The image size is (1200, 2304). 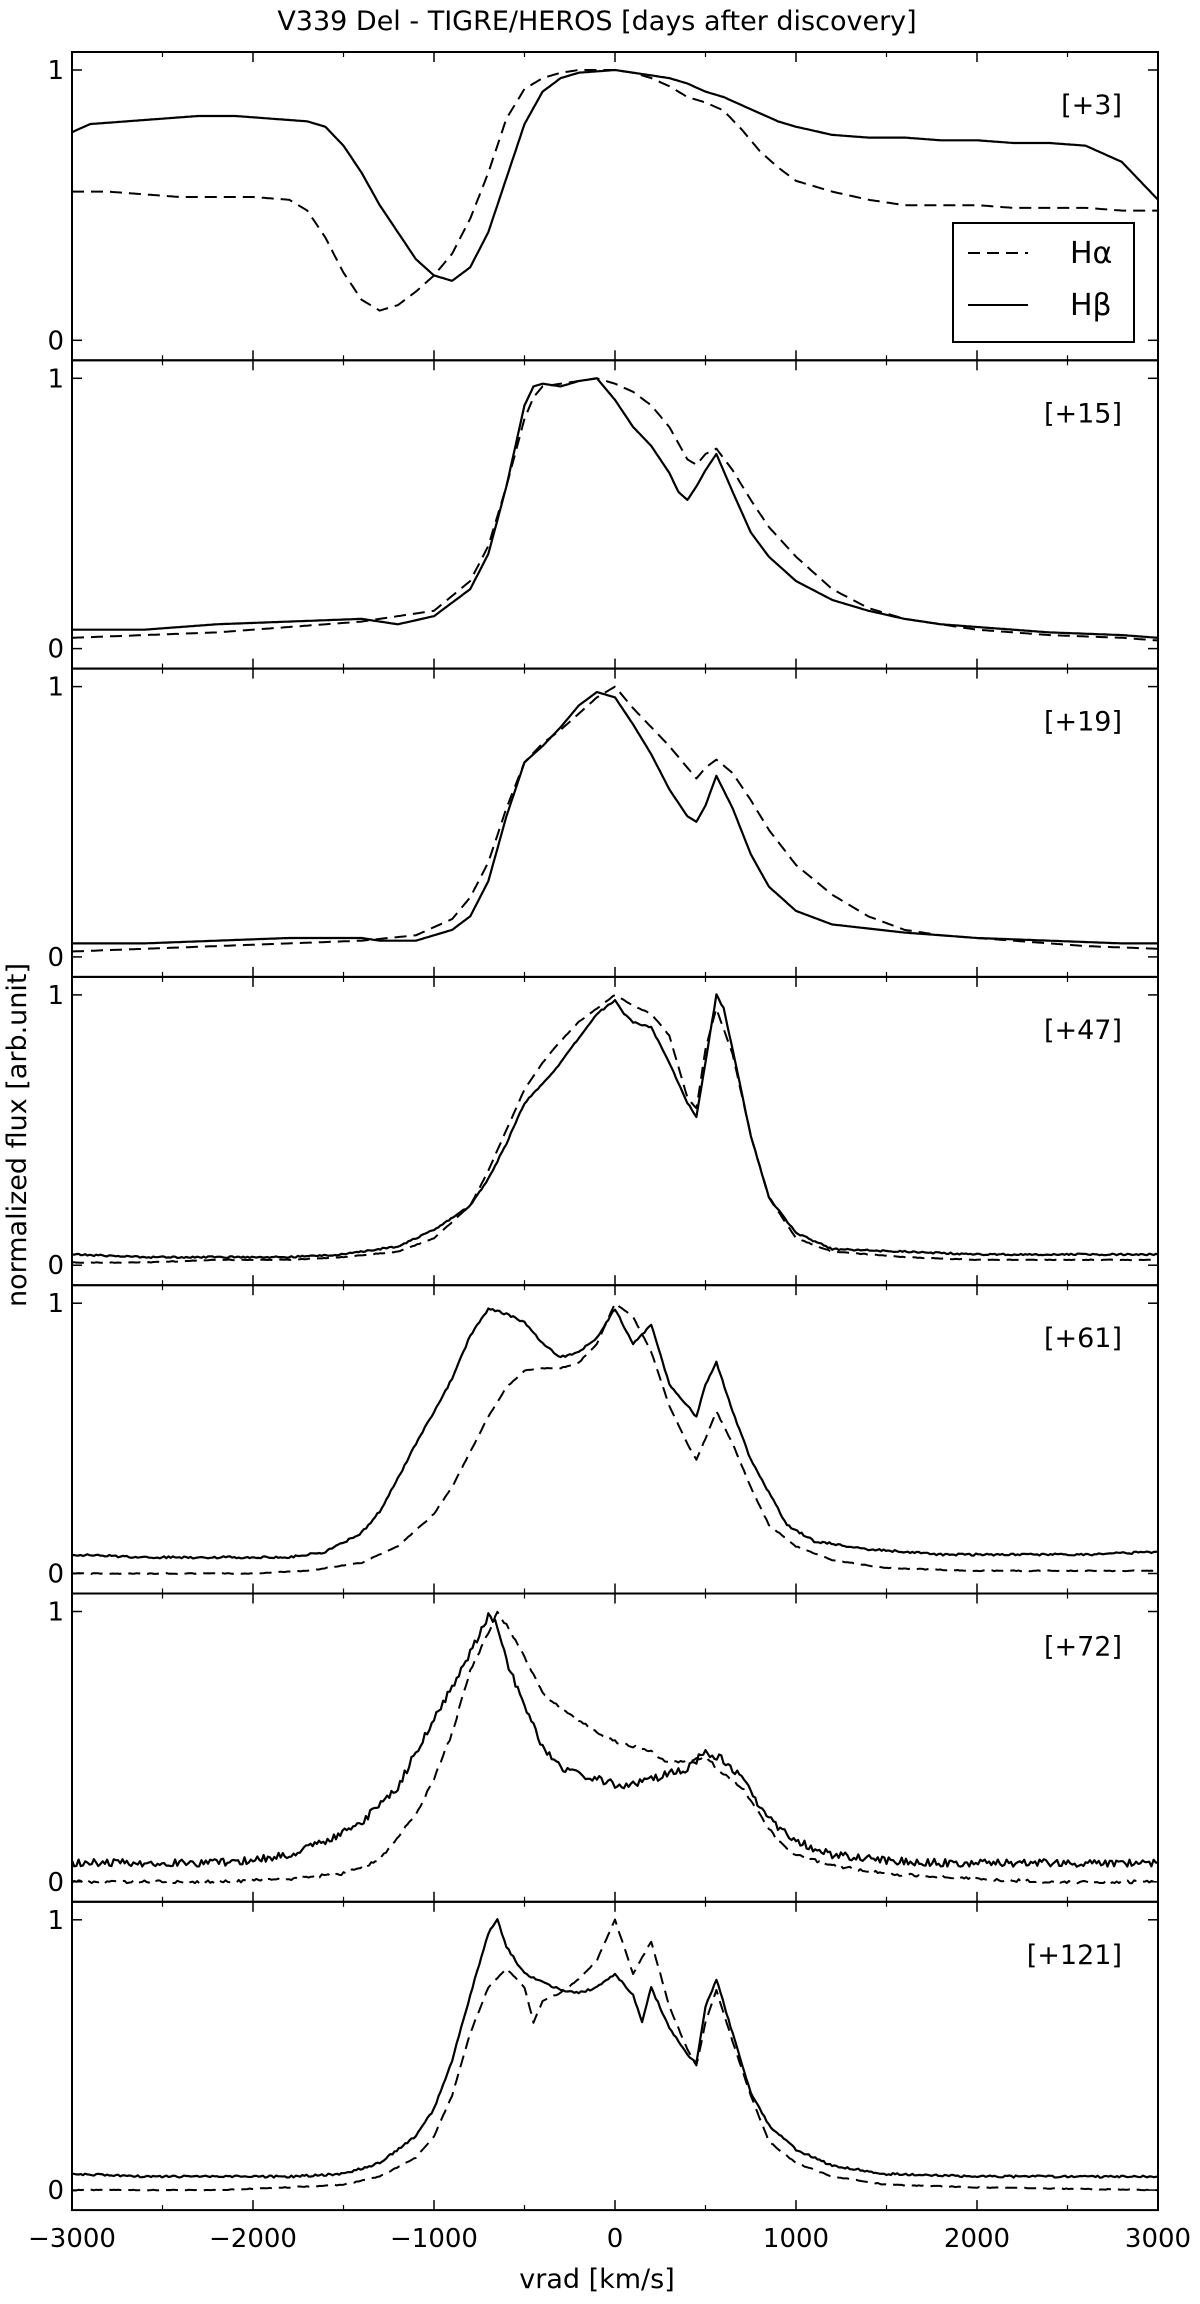 I want to click on chart-panel: 0 1 [+121], so click(x=603, y=2056).